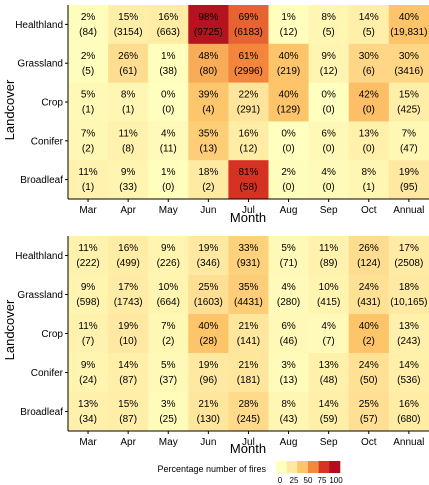 This screenshot has height=485, width=429. I want to click on cell-percent-label: 22%, so click(248, 95).